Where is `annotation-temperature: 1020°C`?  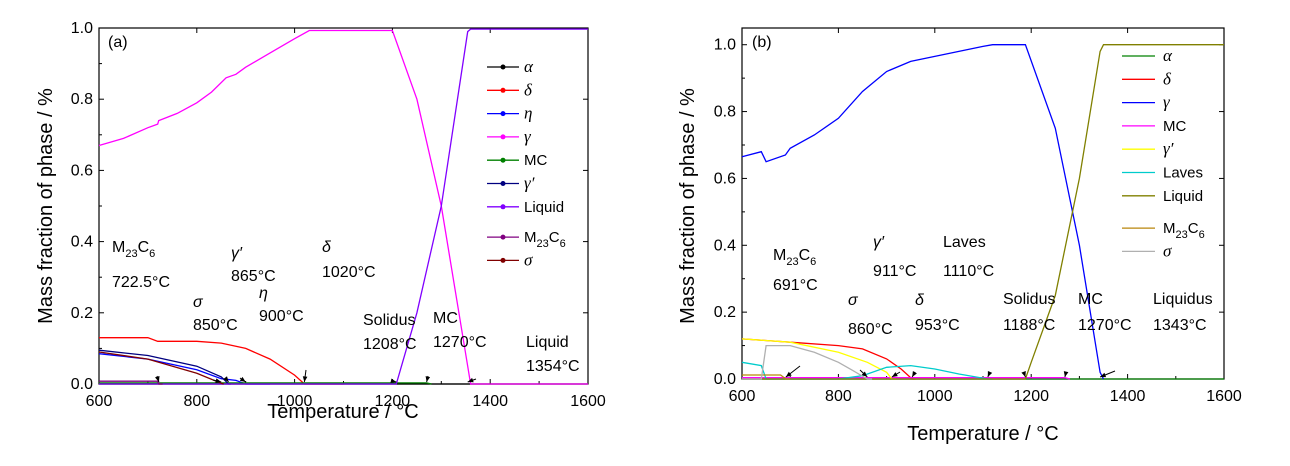 annotation-temperature: 1020°C is located at coordinates (349, 272).